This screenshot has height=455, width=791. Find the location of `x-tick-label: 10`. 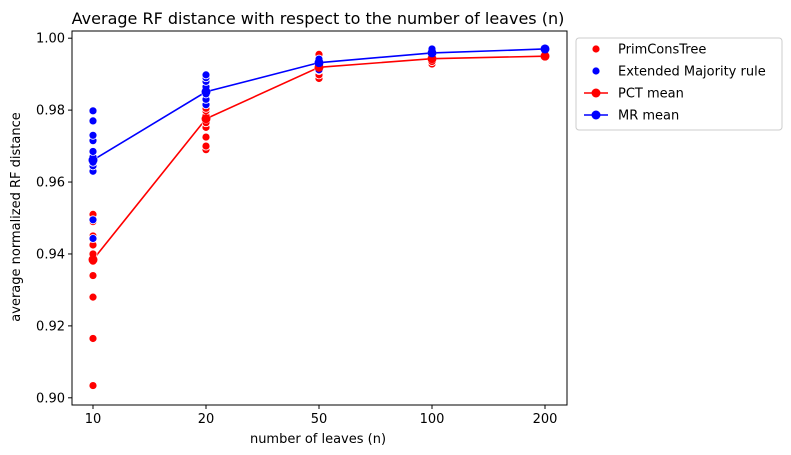

x-tick-label: 10 is located at coordinates (93, 419).